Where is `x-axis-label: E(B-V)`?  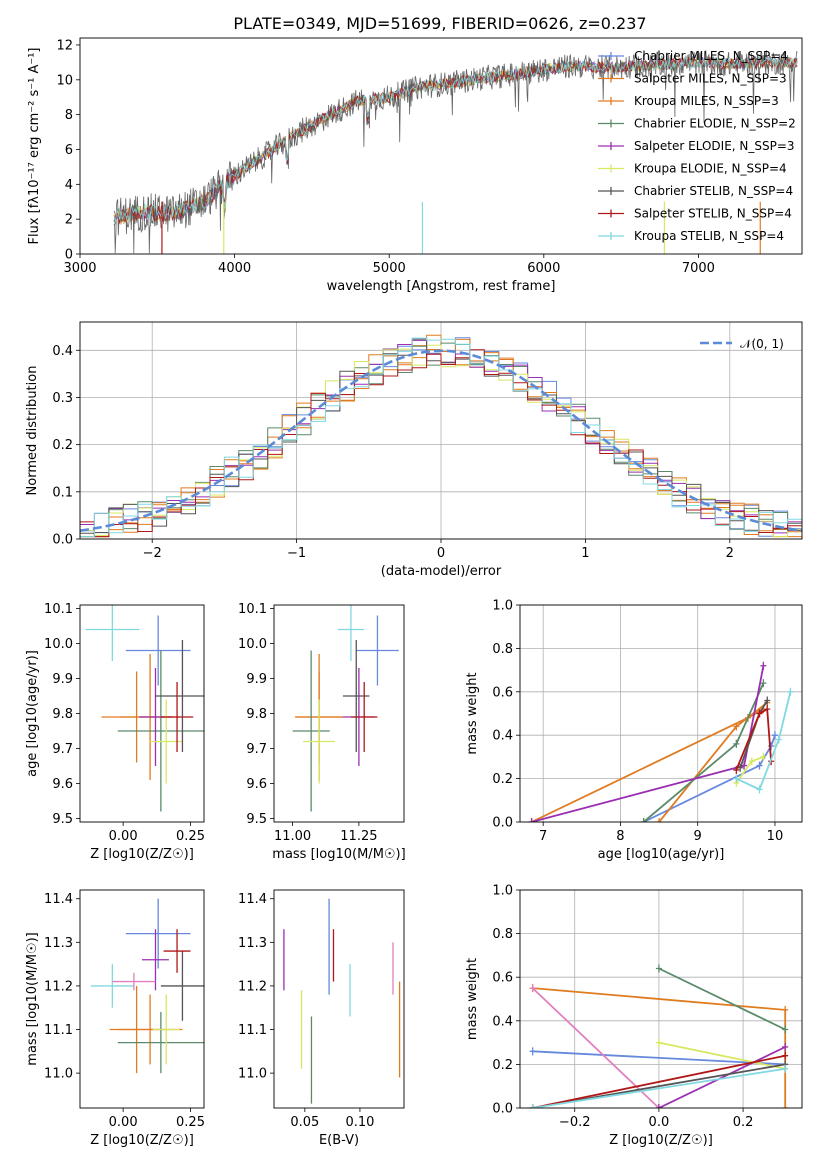
x-axis-label: E(B-V) is located at coordinates (339, 1140).